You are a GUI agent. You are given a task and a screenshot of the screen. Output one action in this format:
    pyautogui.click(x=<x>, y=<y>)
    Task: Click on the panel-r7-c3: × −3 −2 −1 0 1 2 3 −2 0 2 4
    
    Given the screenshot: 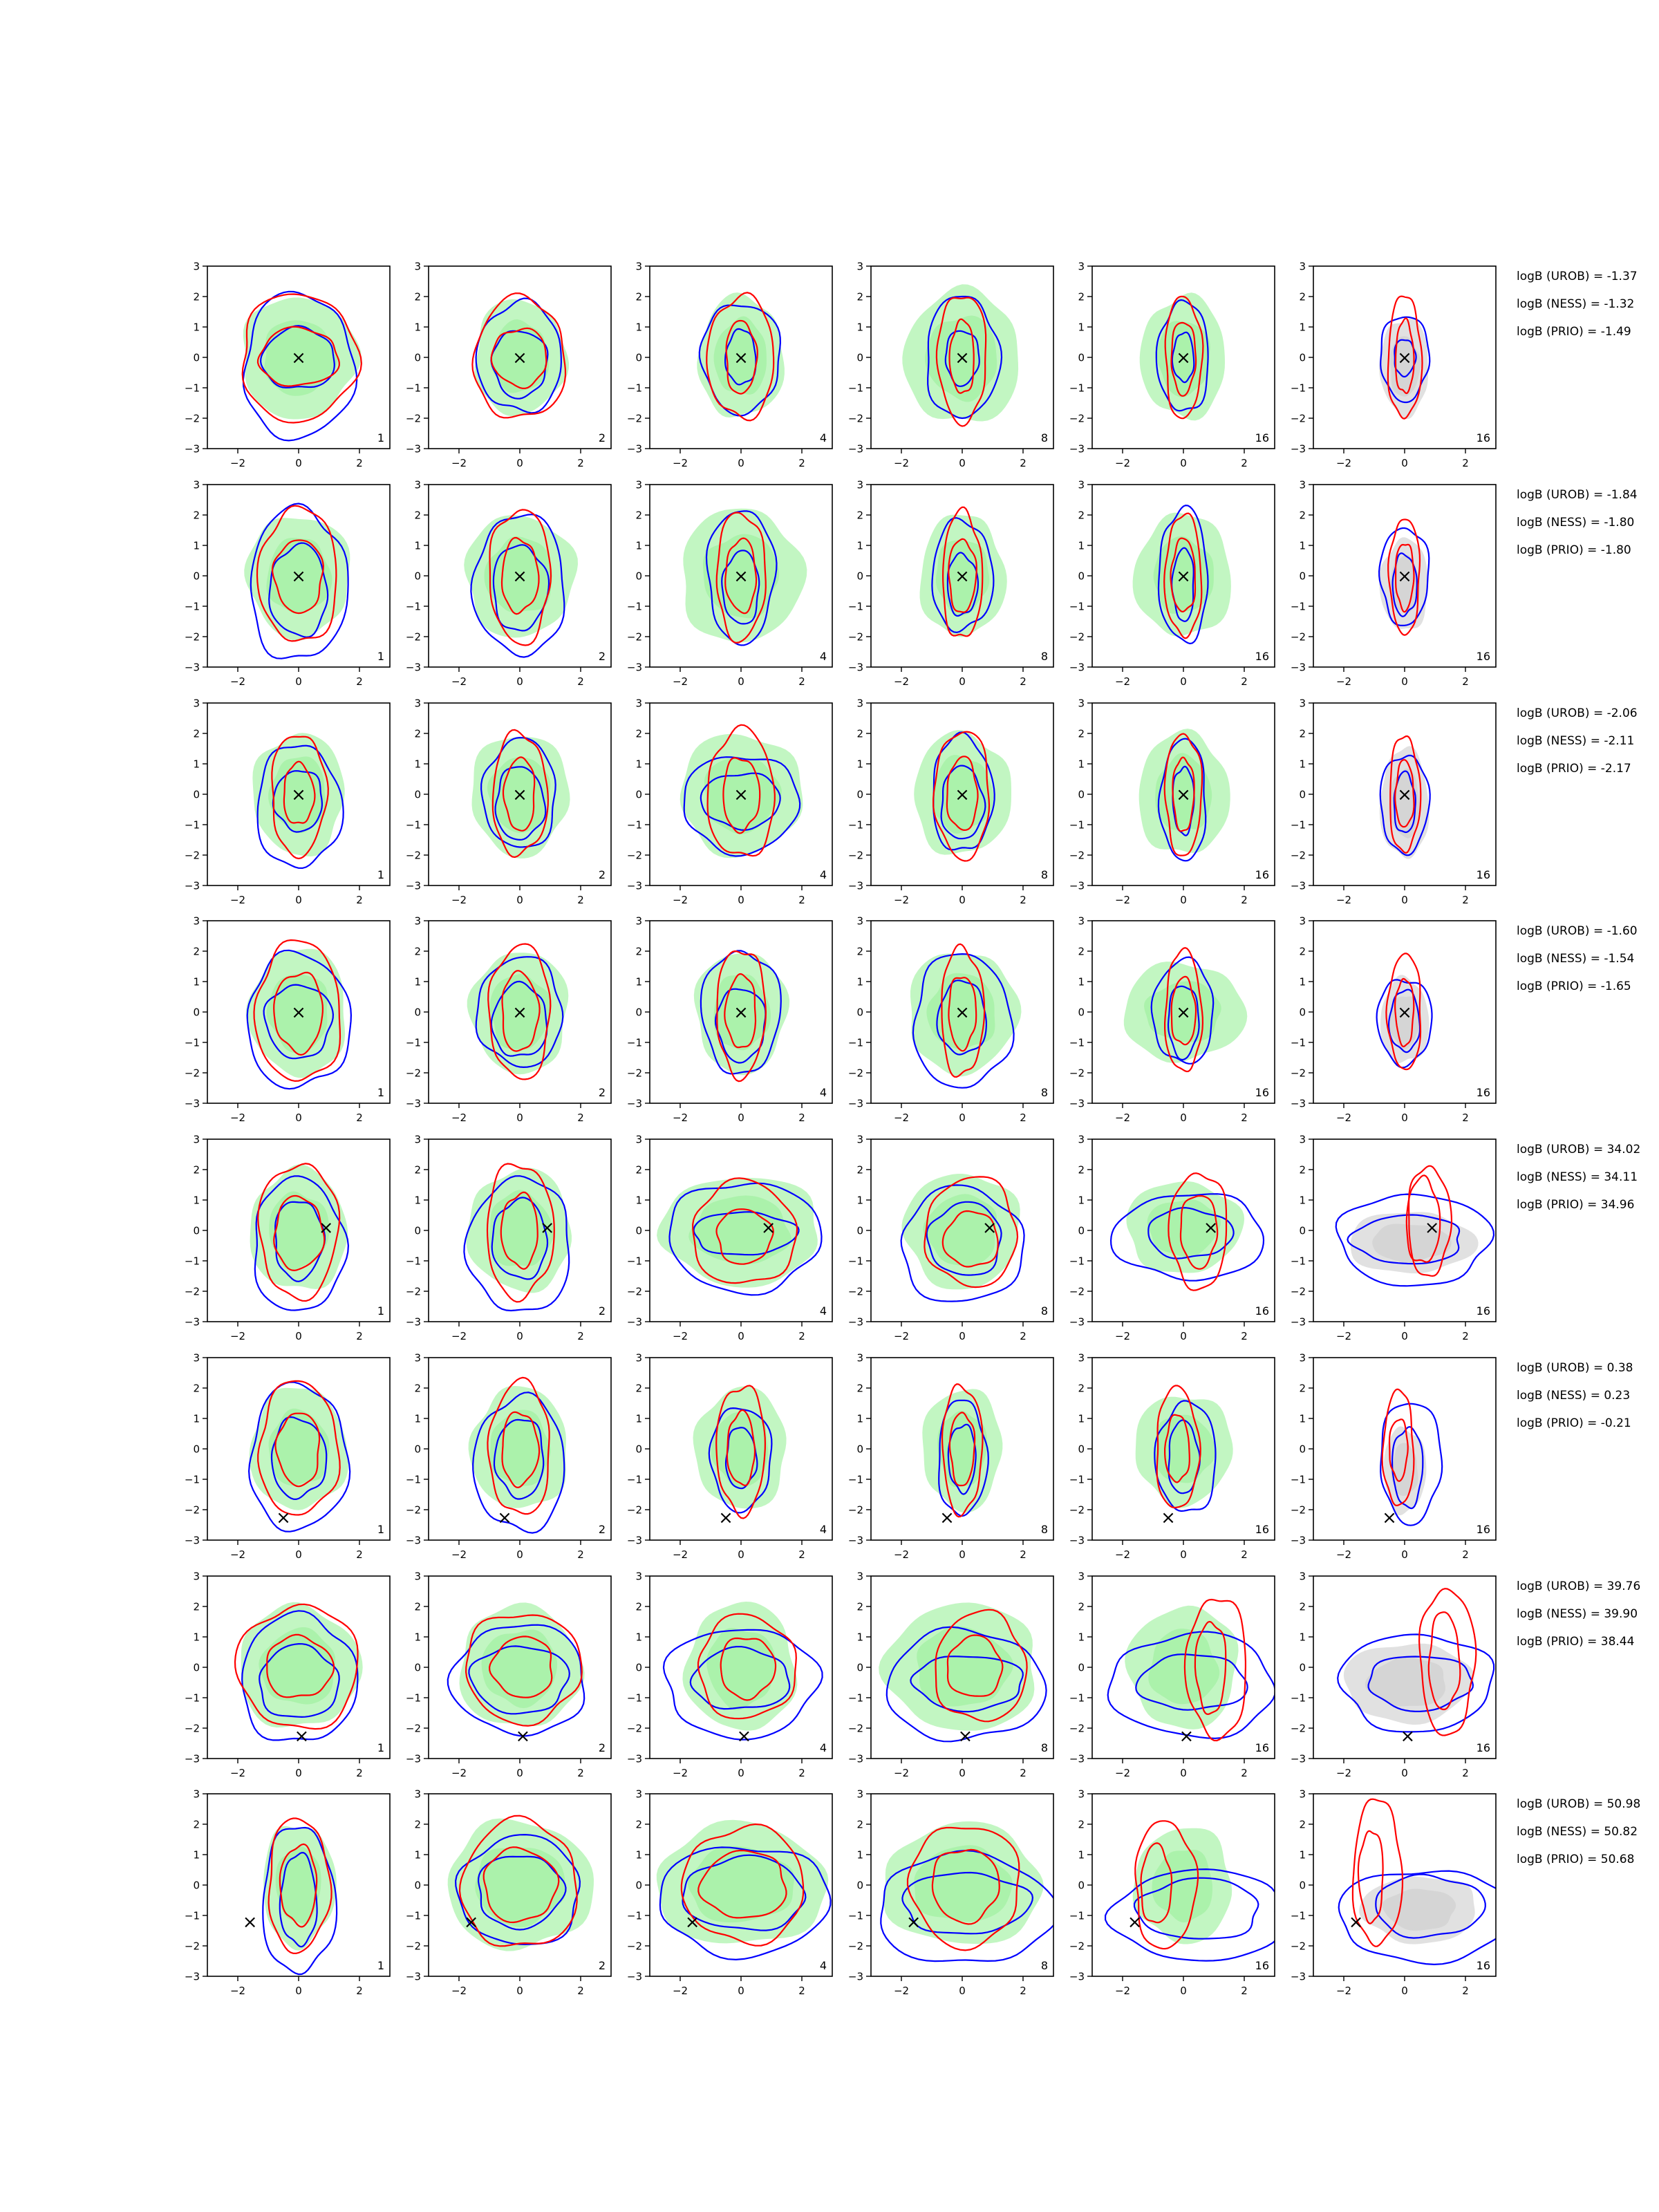 What is the action you would take?
    pyautogui.click(x=730, y=1675)
    